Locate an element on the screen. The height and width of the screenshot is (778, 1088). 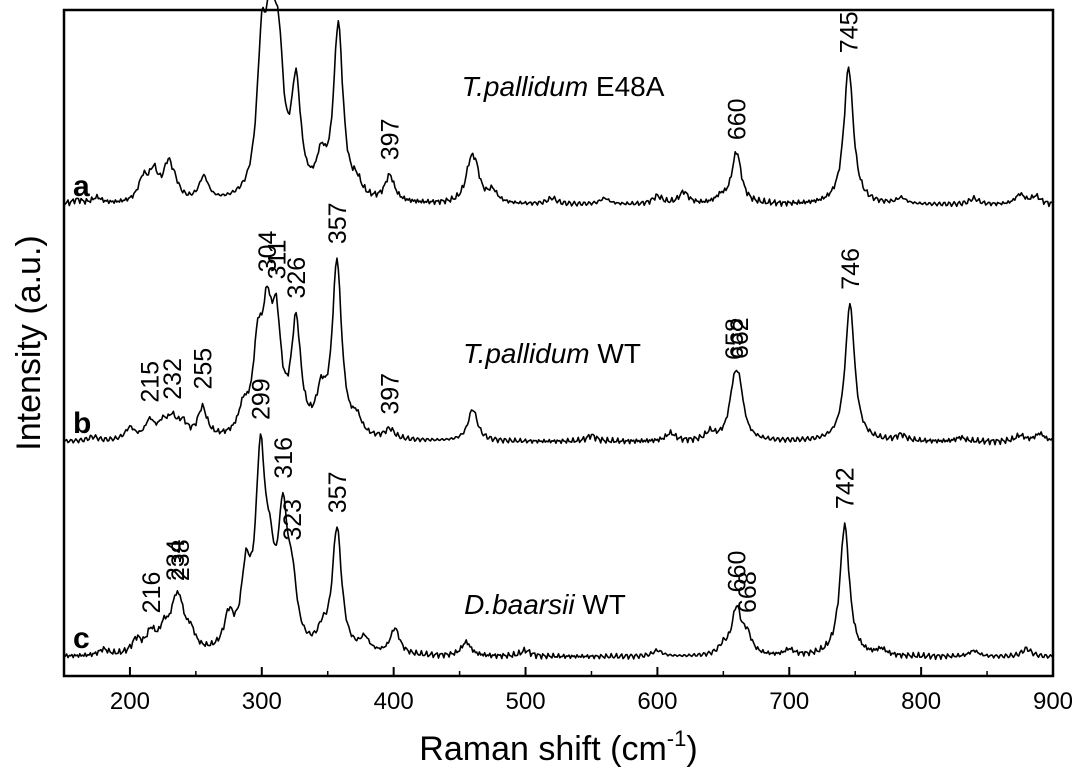
panel-letter-c: c is located at coordinates (81, 638).